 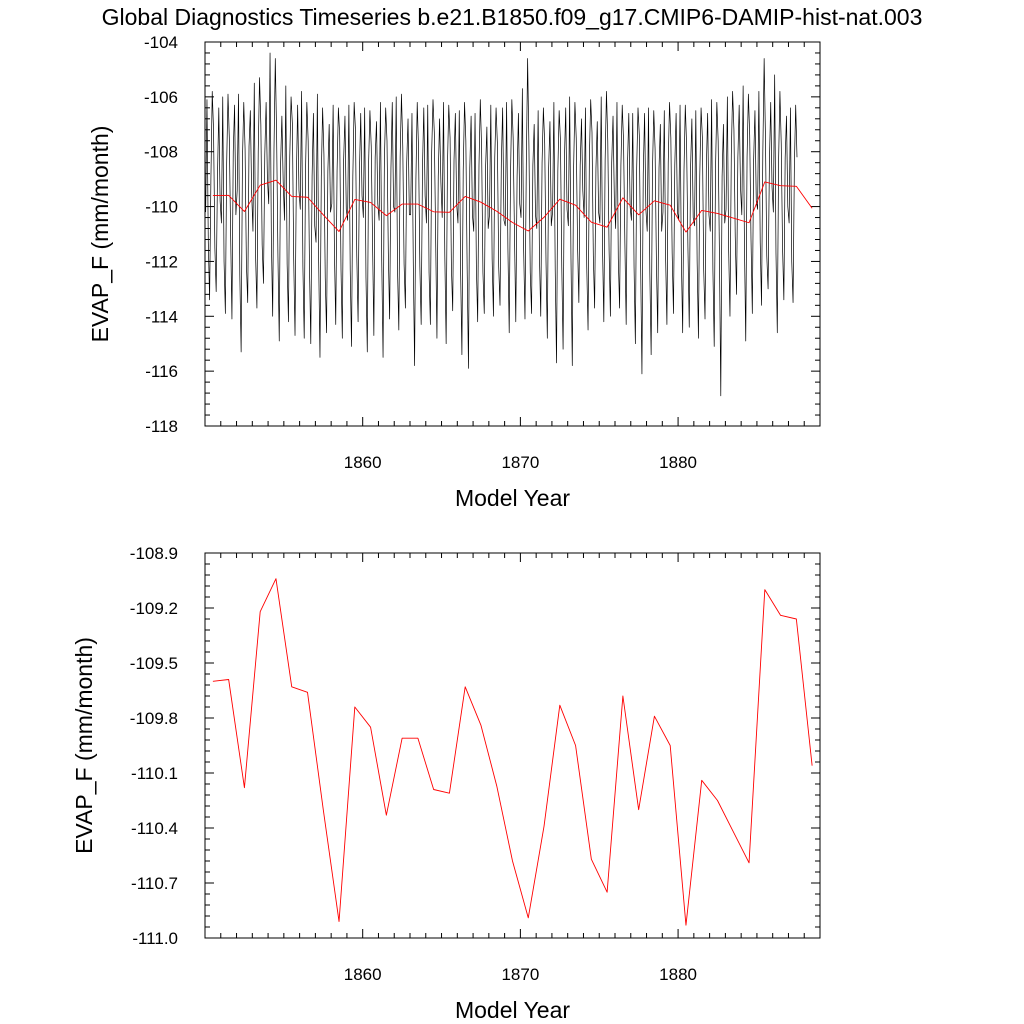 I want to click on y-tick-label: -118, so click(x=161, y=426).